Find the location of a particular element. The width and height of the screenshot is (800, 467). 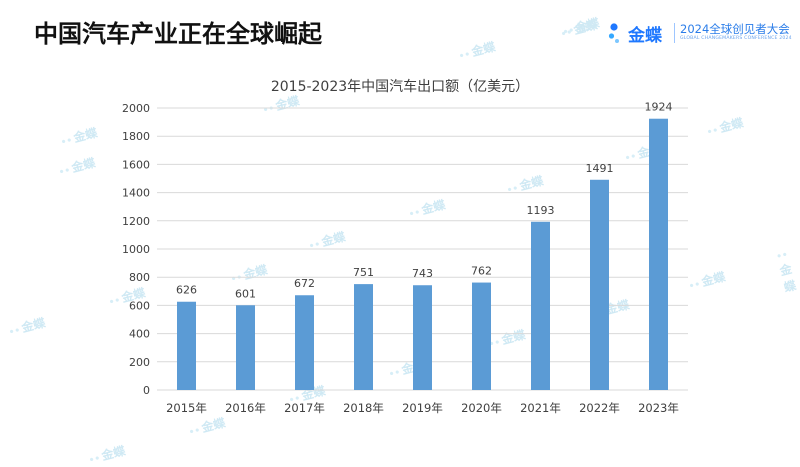

y-tick-label: 2000 is located at coordinates (136, 108).